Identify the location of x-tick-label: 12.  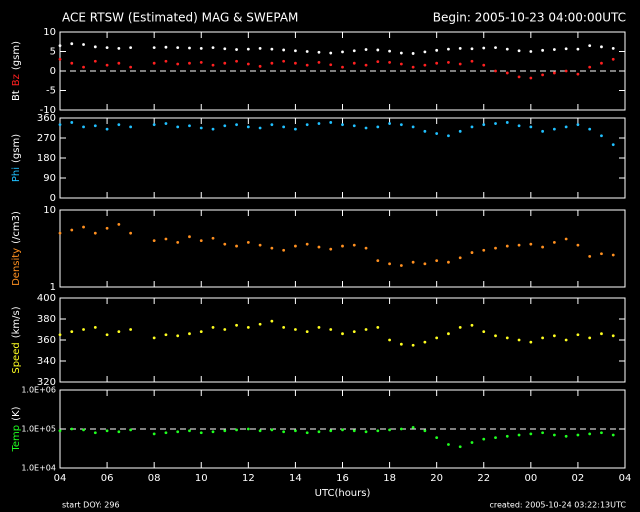
(248, 478).